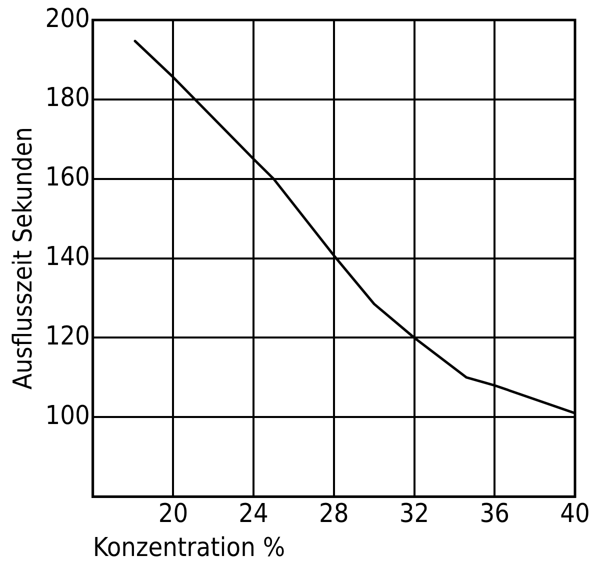 The width and height of the screenshot is (600, 574). Describe the element at coordinates (334, 513) in the screenshot. I see `x-tick-label: 28` at that location.